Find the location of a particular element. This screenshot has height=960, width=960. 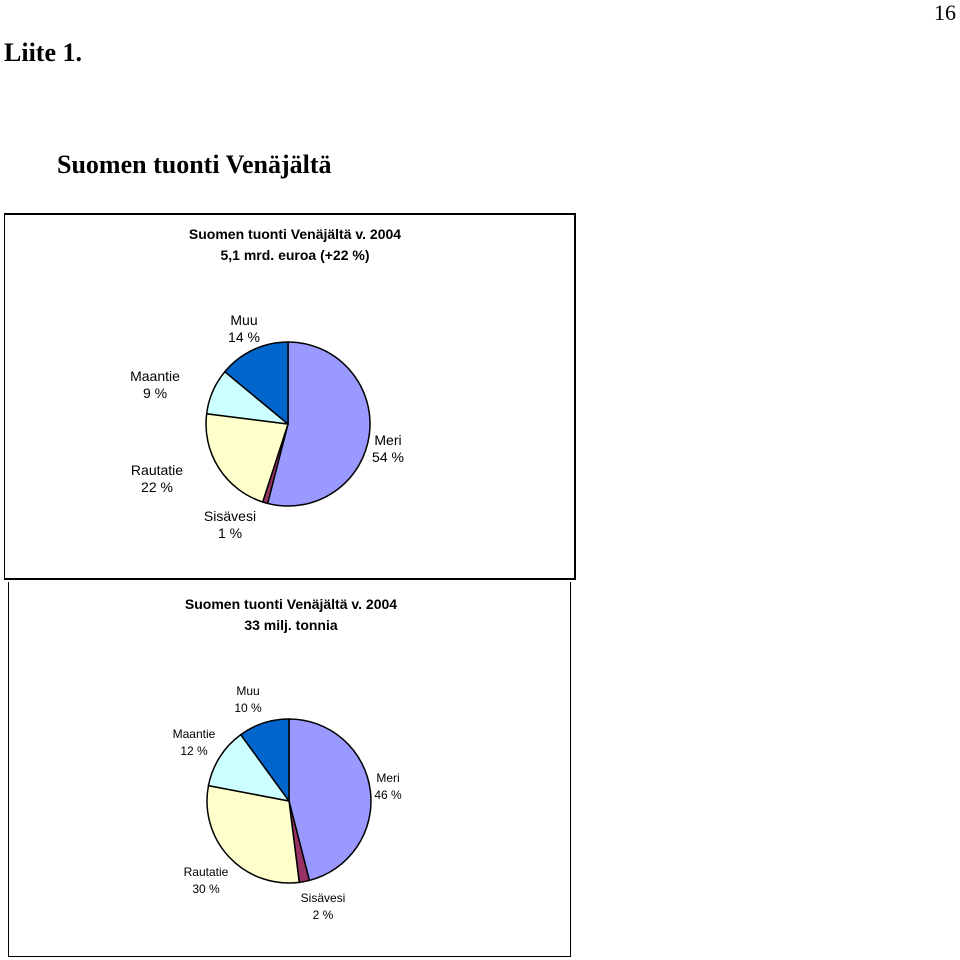

slice-label-maantie: Maantie 9 % is located at coordinates (155, 384).